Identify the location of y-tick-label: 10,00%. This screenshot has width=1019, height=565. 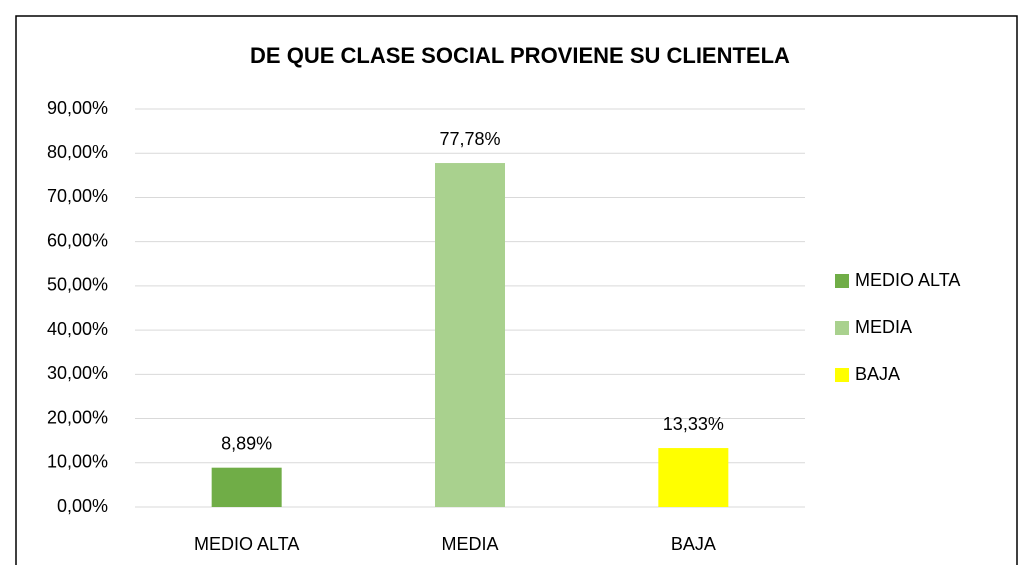
(77, 462).